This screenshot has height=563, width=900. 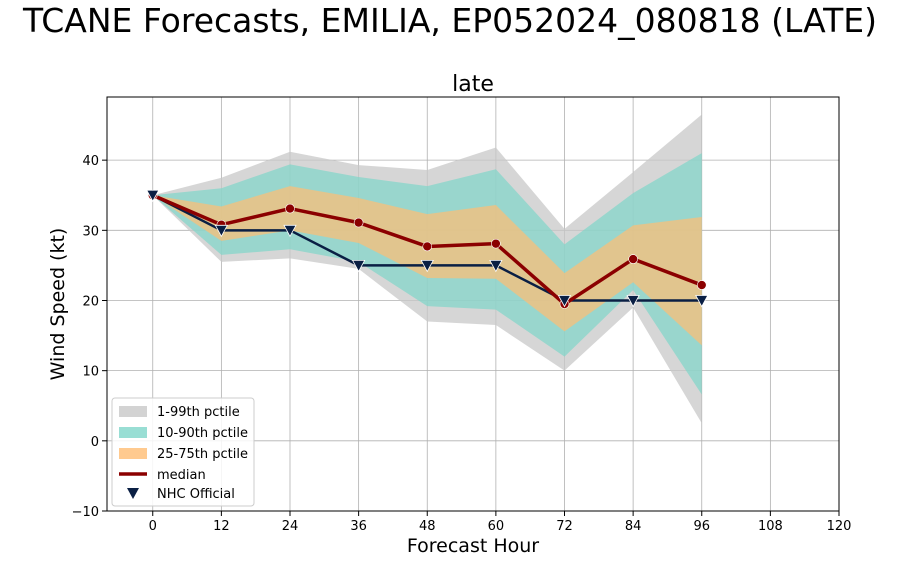 What do you see at coordinates (153, 526) in the screenshot?
I see `x-tick-label: 0` at bounding box center [153, 526].